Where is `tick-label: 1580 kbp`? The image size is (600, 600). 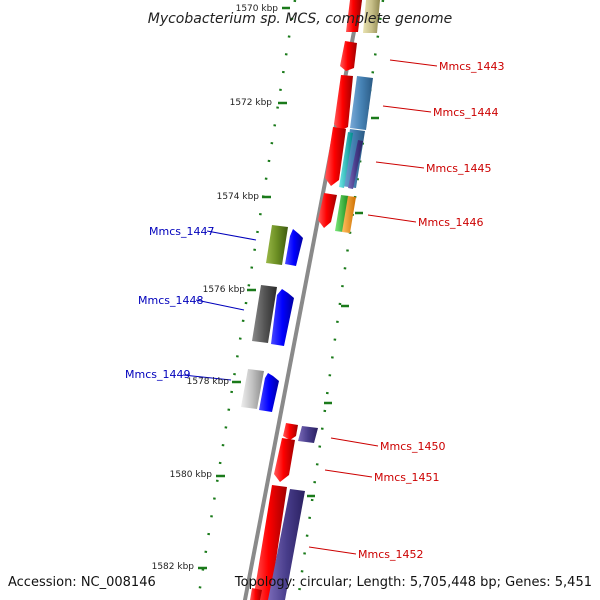
tick-label: 1580 kbp is located at coordinates (191, 475).